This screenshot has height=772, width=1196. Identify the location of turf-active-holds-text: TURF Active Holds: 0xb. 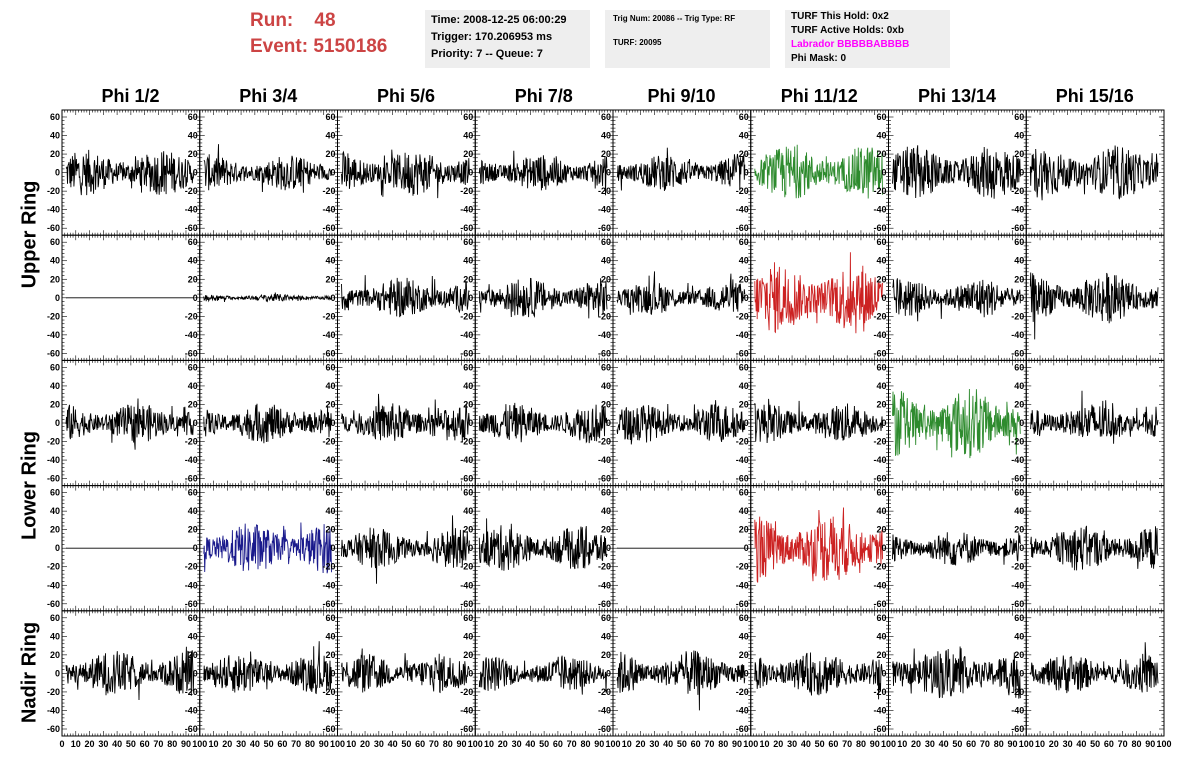
(847, 30).